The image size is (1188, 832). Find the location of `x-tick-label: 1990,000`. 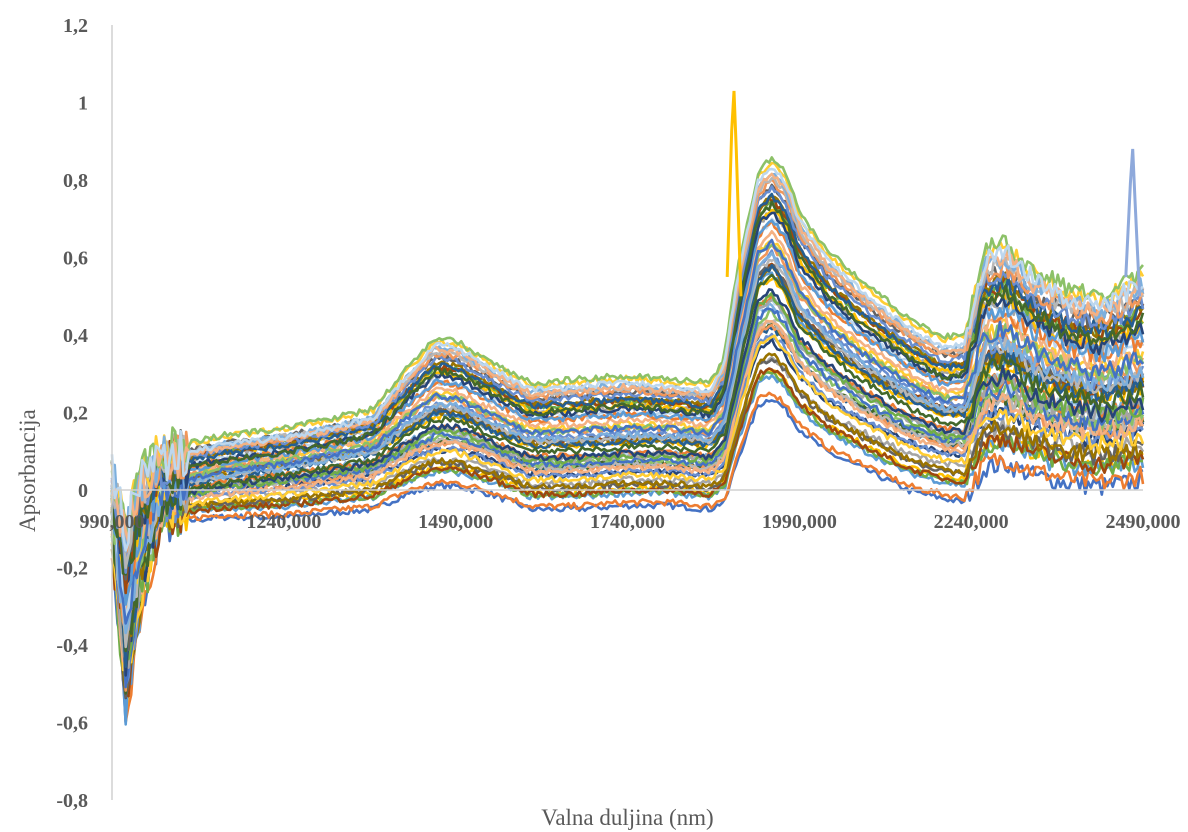

x-tick-label: 1990,000 is located at coordinates (799, 522).